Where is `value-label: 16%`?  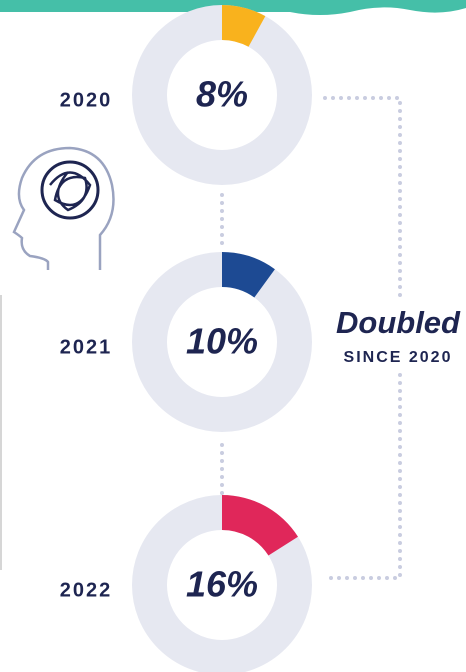 value-label: 16% is located at coordinates (222, 584).